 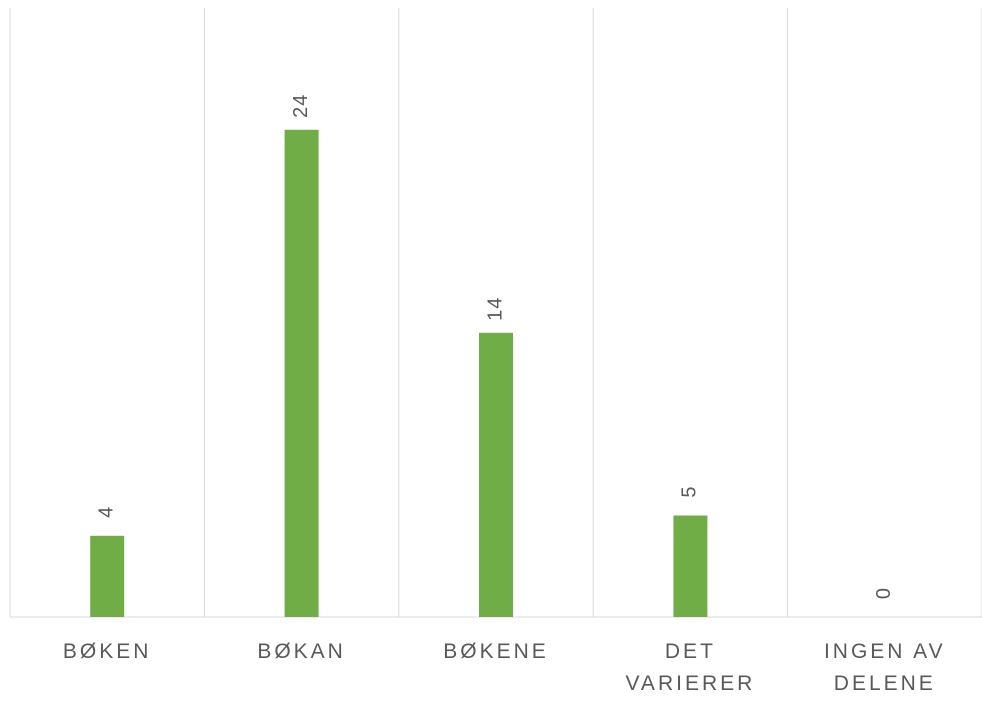 I want to click on x-tick-label: INGEN AV DELENE, so click(x=884, y=667).